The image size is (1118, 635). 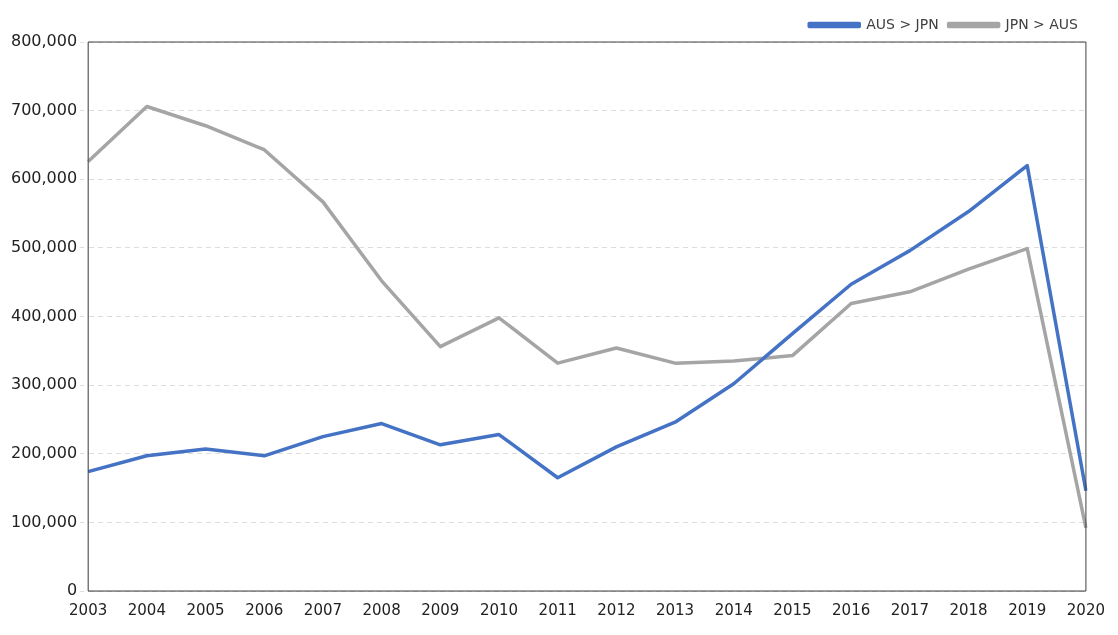 What do you see at coordinates (902, 23) in the screenshot?
I see `legend-label: AUS > JPN` at bounding box center [902, 23].